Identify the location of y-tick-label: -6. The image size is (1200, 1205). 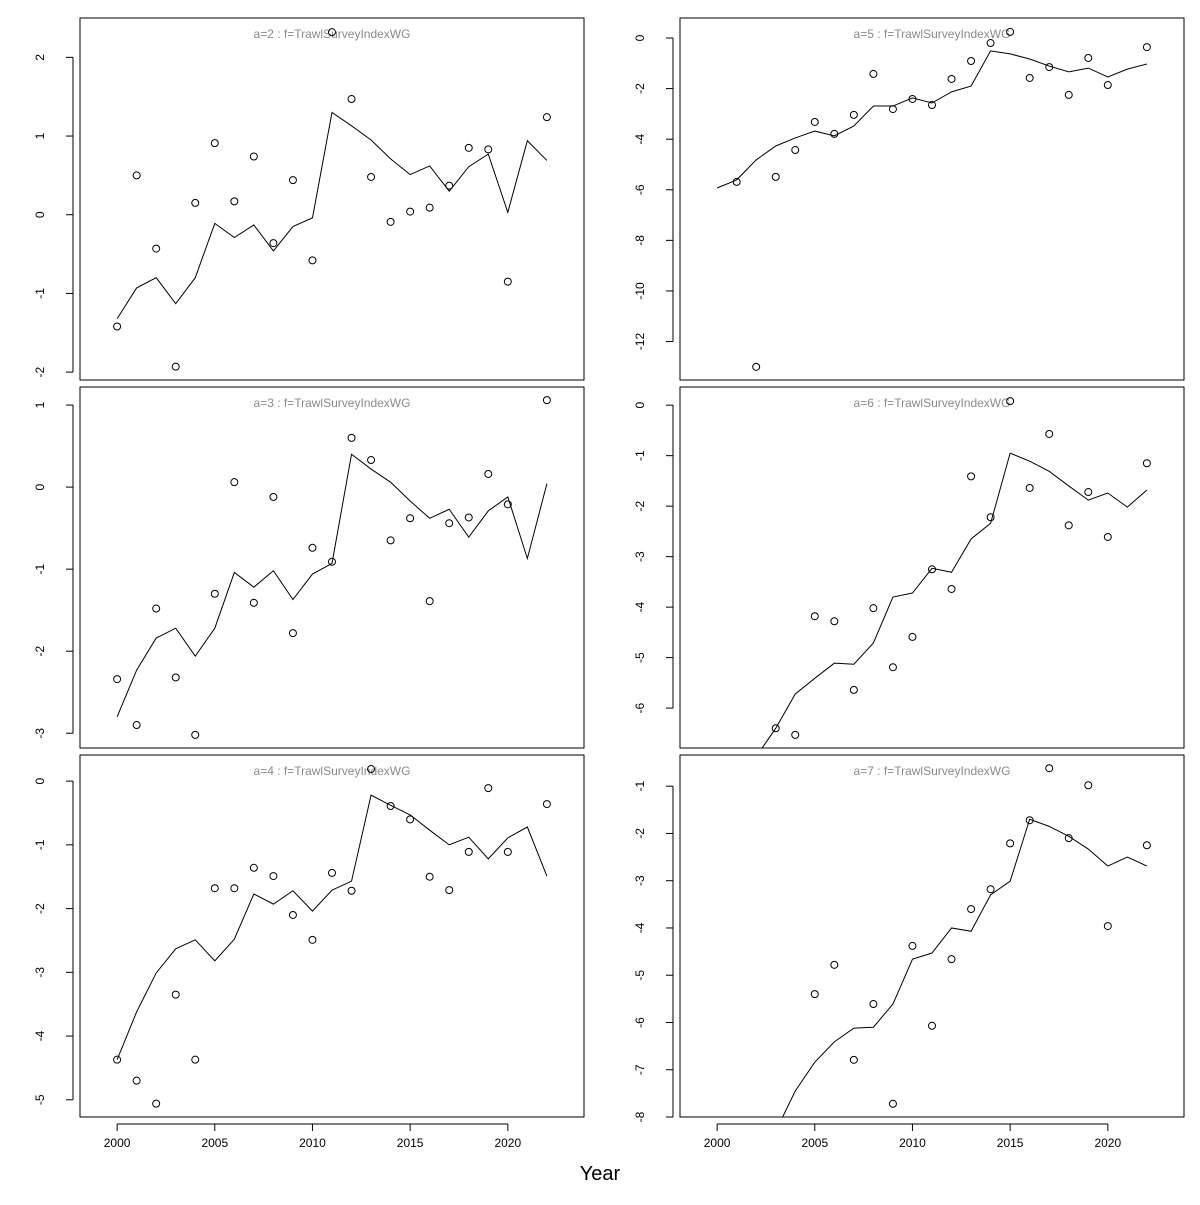
(640, 1022).